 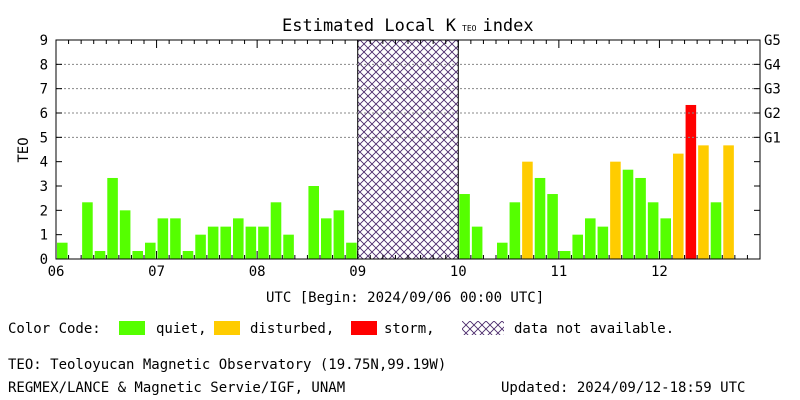 I want to click on x-tick-label-07: 07, so click(x=156, y=272).